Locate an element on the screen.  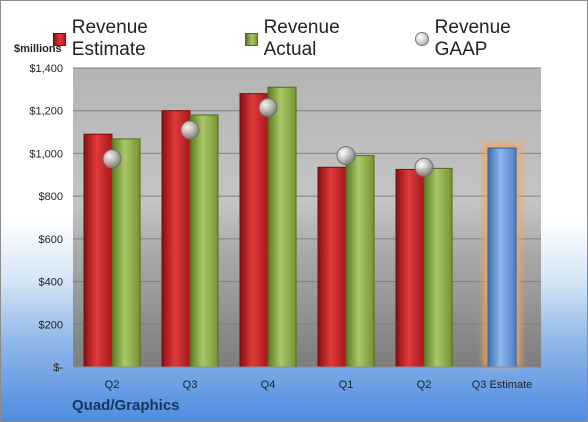
y-tick-label: $600 is located at coordinates (51, 240).